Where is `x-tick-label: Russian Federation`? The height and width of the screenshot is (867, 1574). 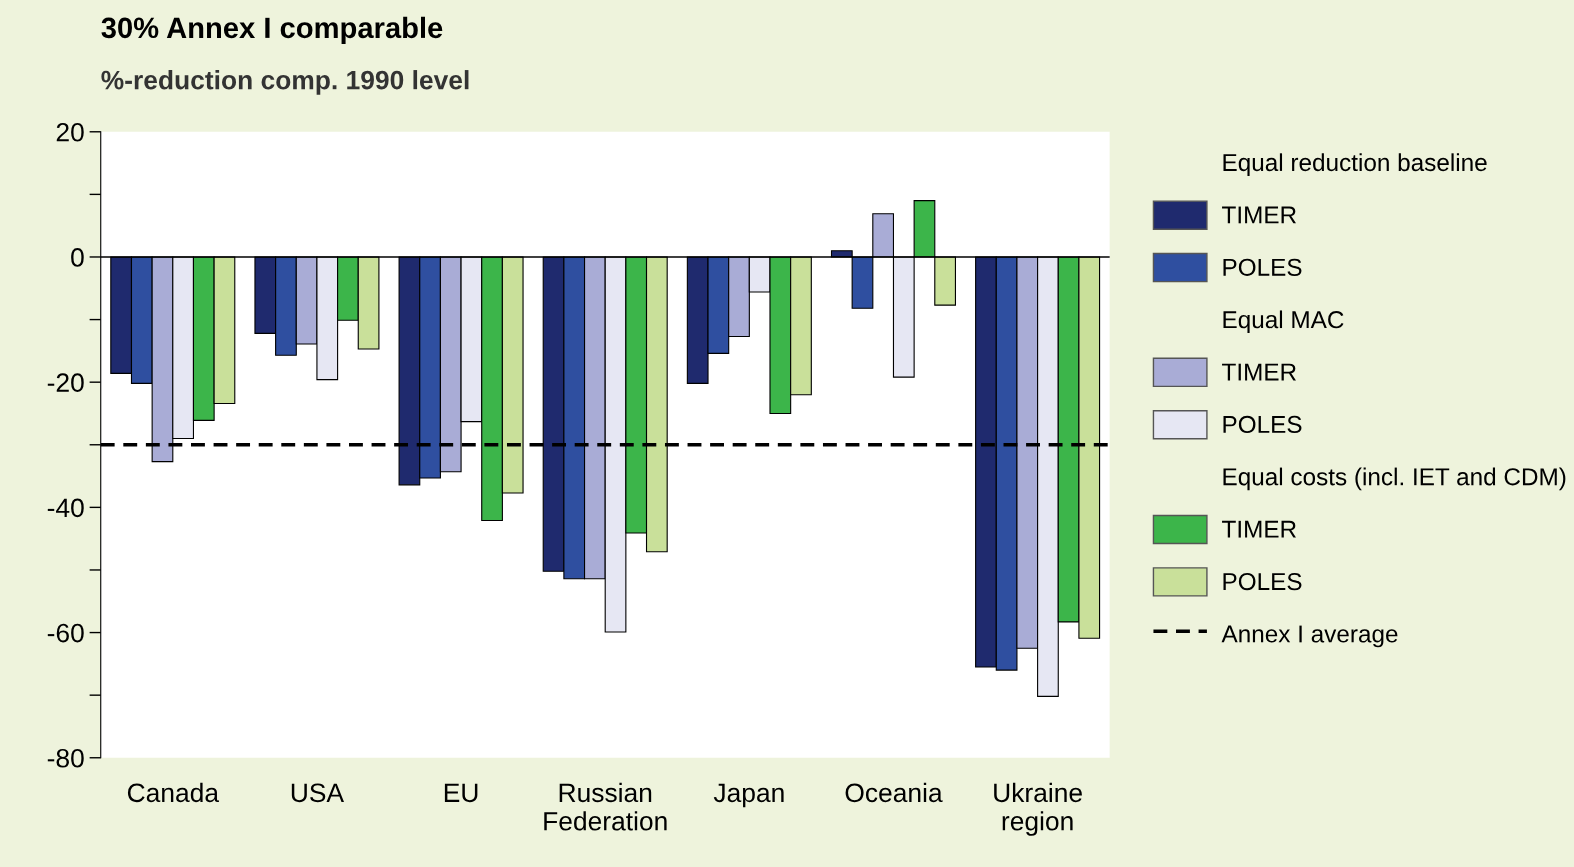 x-tick-label: Russian Federation is located at coordinates (605, 806).